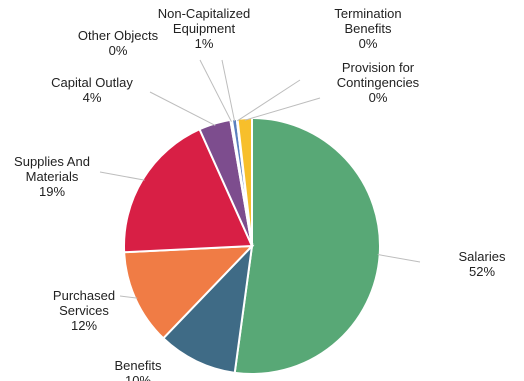  Describe the element at coordinates (378, 82) in the screenshot. I see `slice-name-label: Contingencies` at that location.